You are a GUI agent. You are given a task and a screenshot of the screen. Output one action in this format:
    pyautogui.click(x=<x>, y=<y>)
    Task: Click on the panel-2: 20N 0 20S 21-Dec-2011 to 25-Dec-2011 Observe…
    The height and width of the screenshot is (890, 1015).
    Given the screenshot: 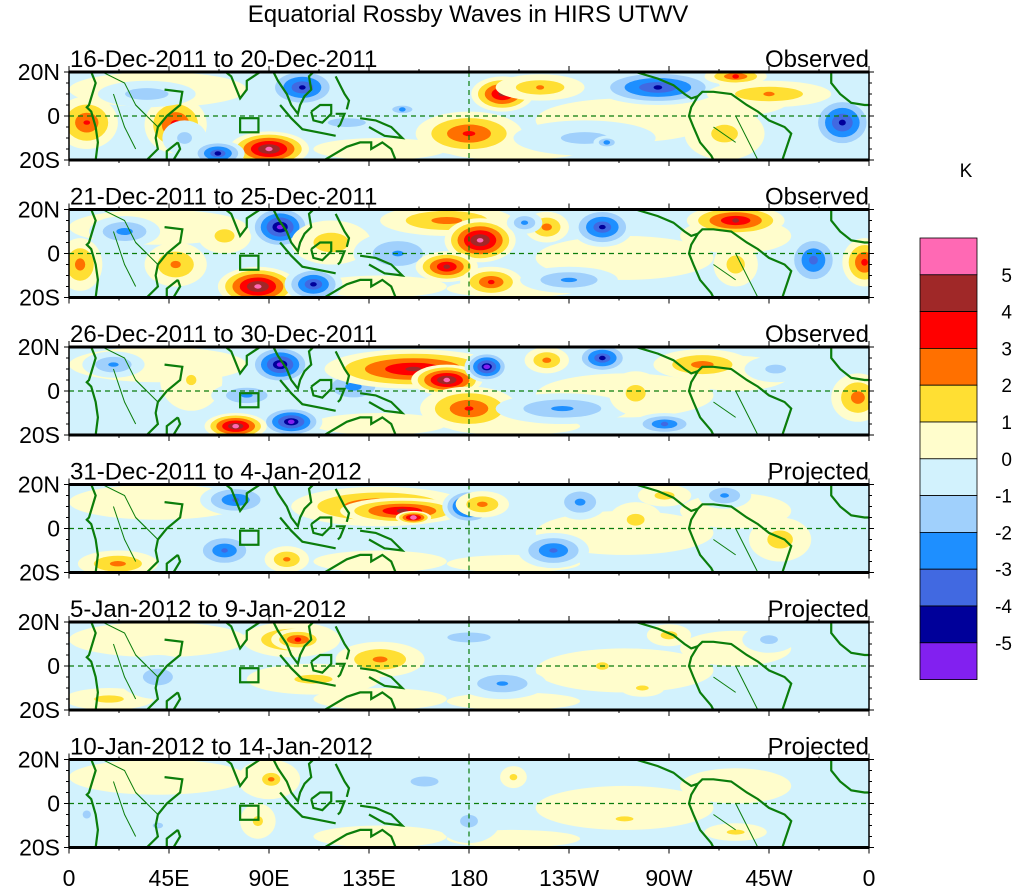 What is the action you would take?
    pyautogui.click(x=446, y=247)
    